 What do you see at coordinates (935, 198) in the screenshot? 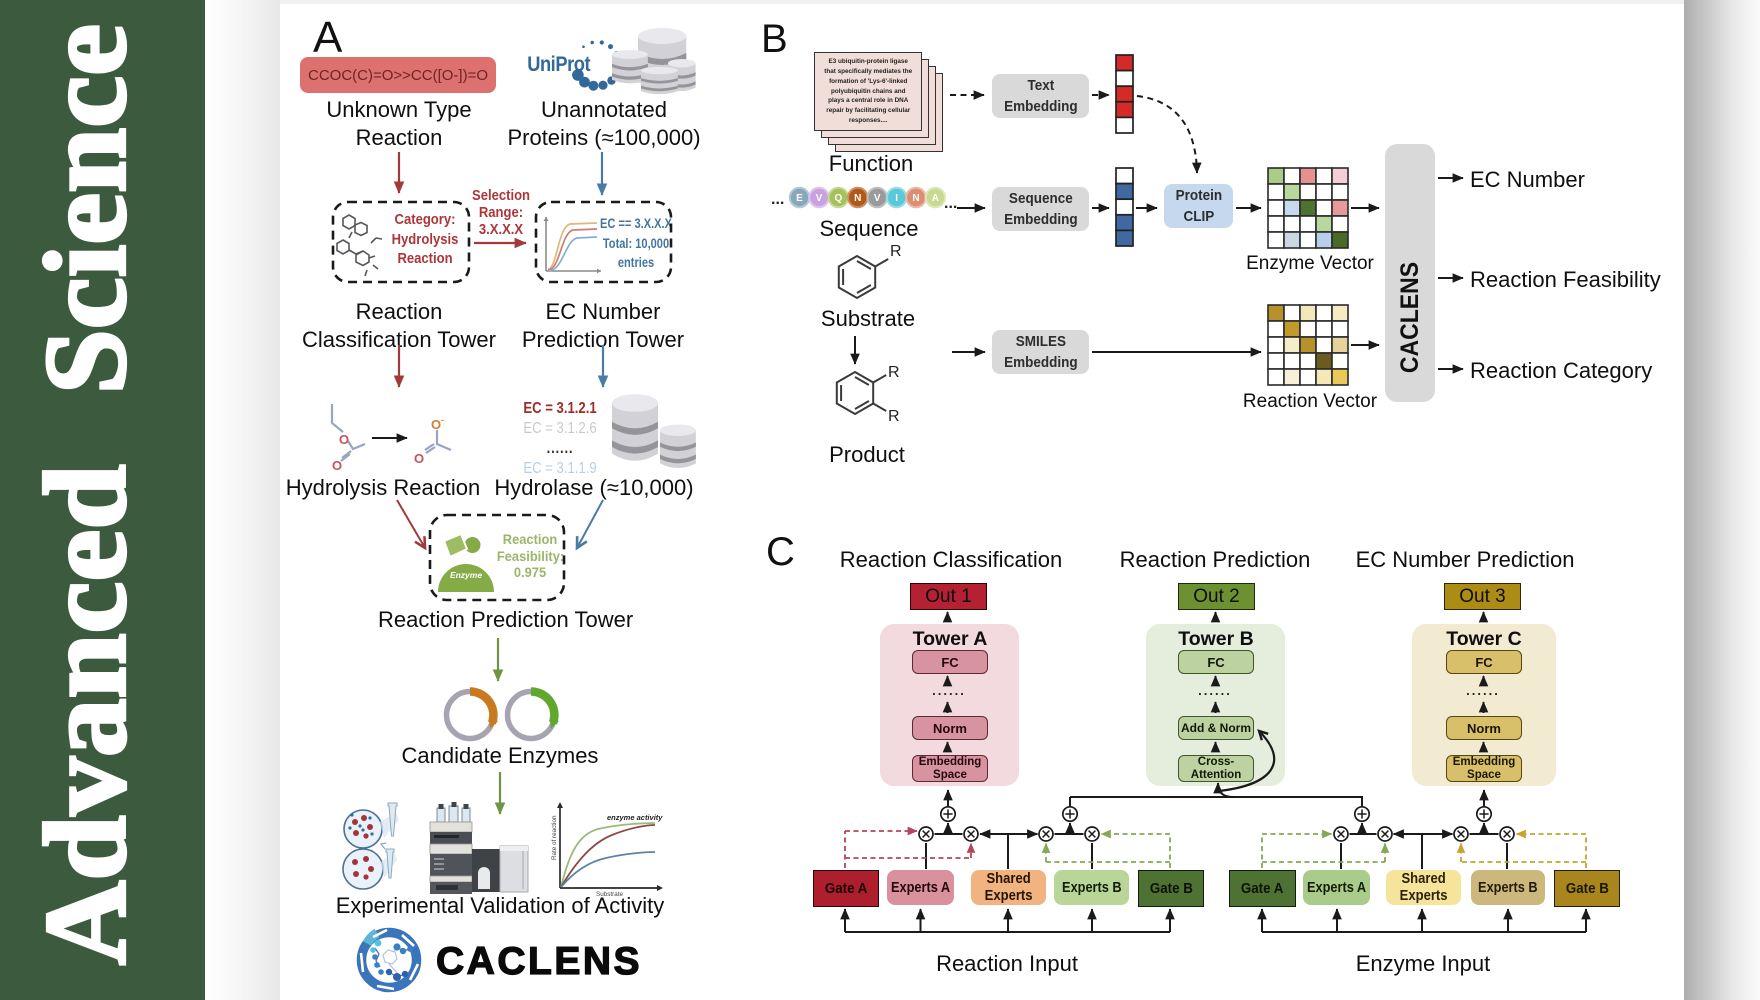
I see `svg-text: A` at bounding box center [935, 198].